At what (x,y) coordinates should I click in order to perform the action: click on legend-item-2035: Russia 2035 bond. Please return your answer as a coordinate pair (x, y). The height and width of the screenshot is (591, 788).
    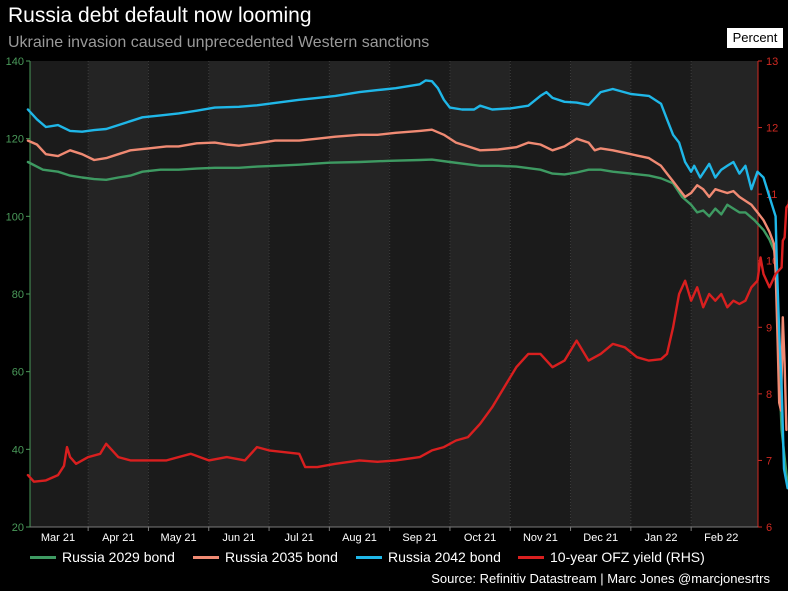
    Looking at the image, I should click on (265, 557).